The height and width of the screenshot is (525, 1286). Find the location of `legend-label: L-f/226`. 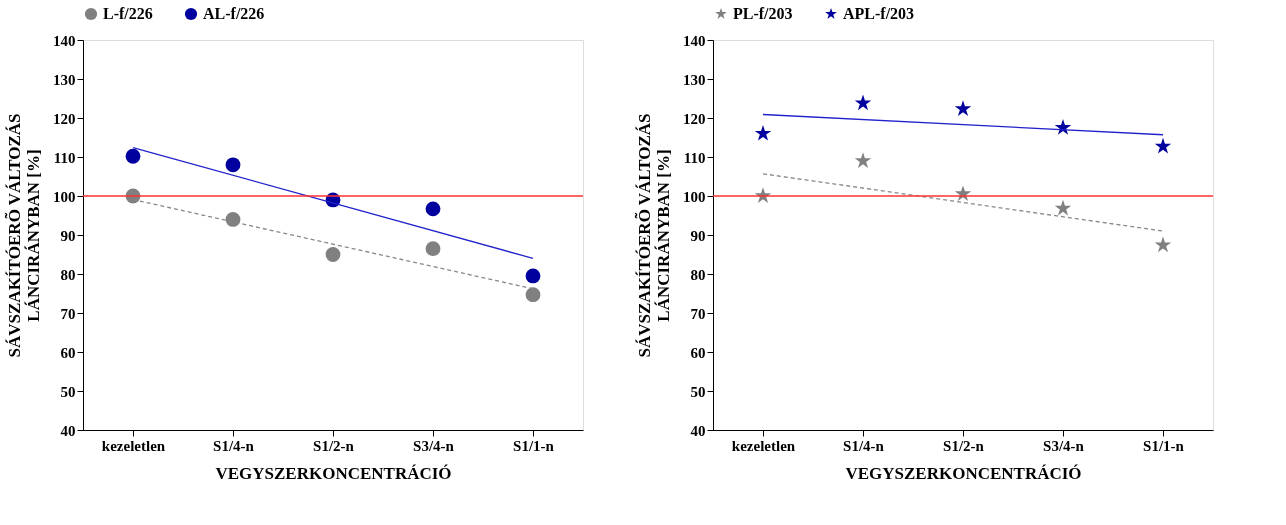

legend-label: L-f/226 is located at coordinates (128, 13).